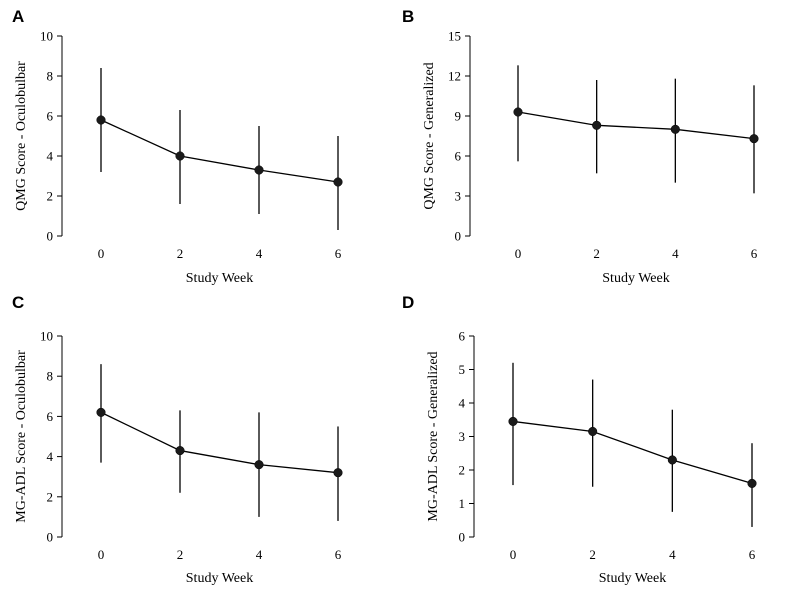 The width and height of the screenshot is (785, 592). Describe the element at coordinates (18, 302) in the screenshot. I see `panel-letter-c: C` at that location.